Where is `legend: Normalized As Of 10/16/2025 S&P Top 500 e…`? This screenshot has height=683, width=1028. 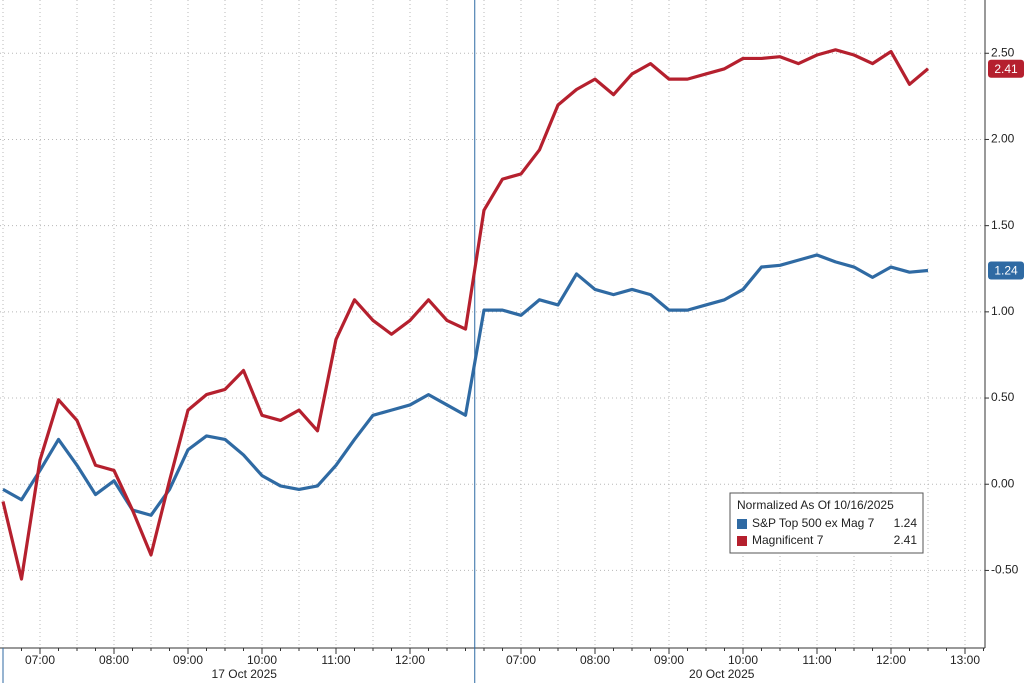 legend: Normalized As Of 10/16/2025 S&P Top 500 e… is located at coordinates (826, 523).